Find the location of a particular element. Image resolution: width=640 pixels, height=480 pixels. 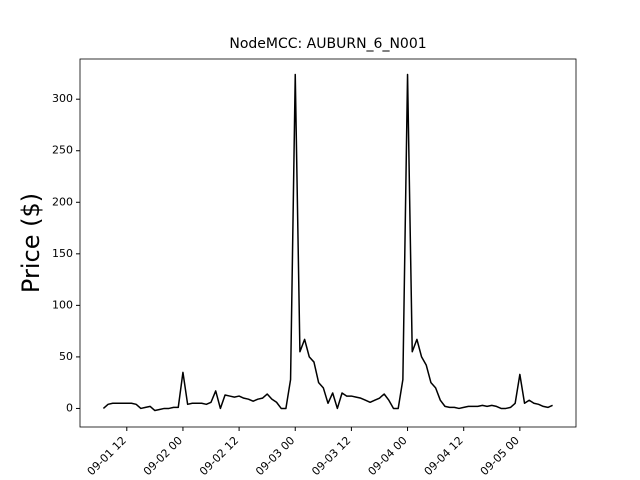

chart-title: NodeMCC: AUBURN_6_N001 is located at coordinates (327, 44).